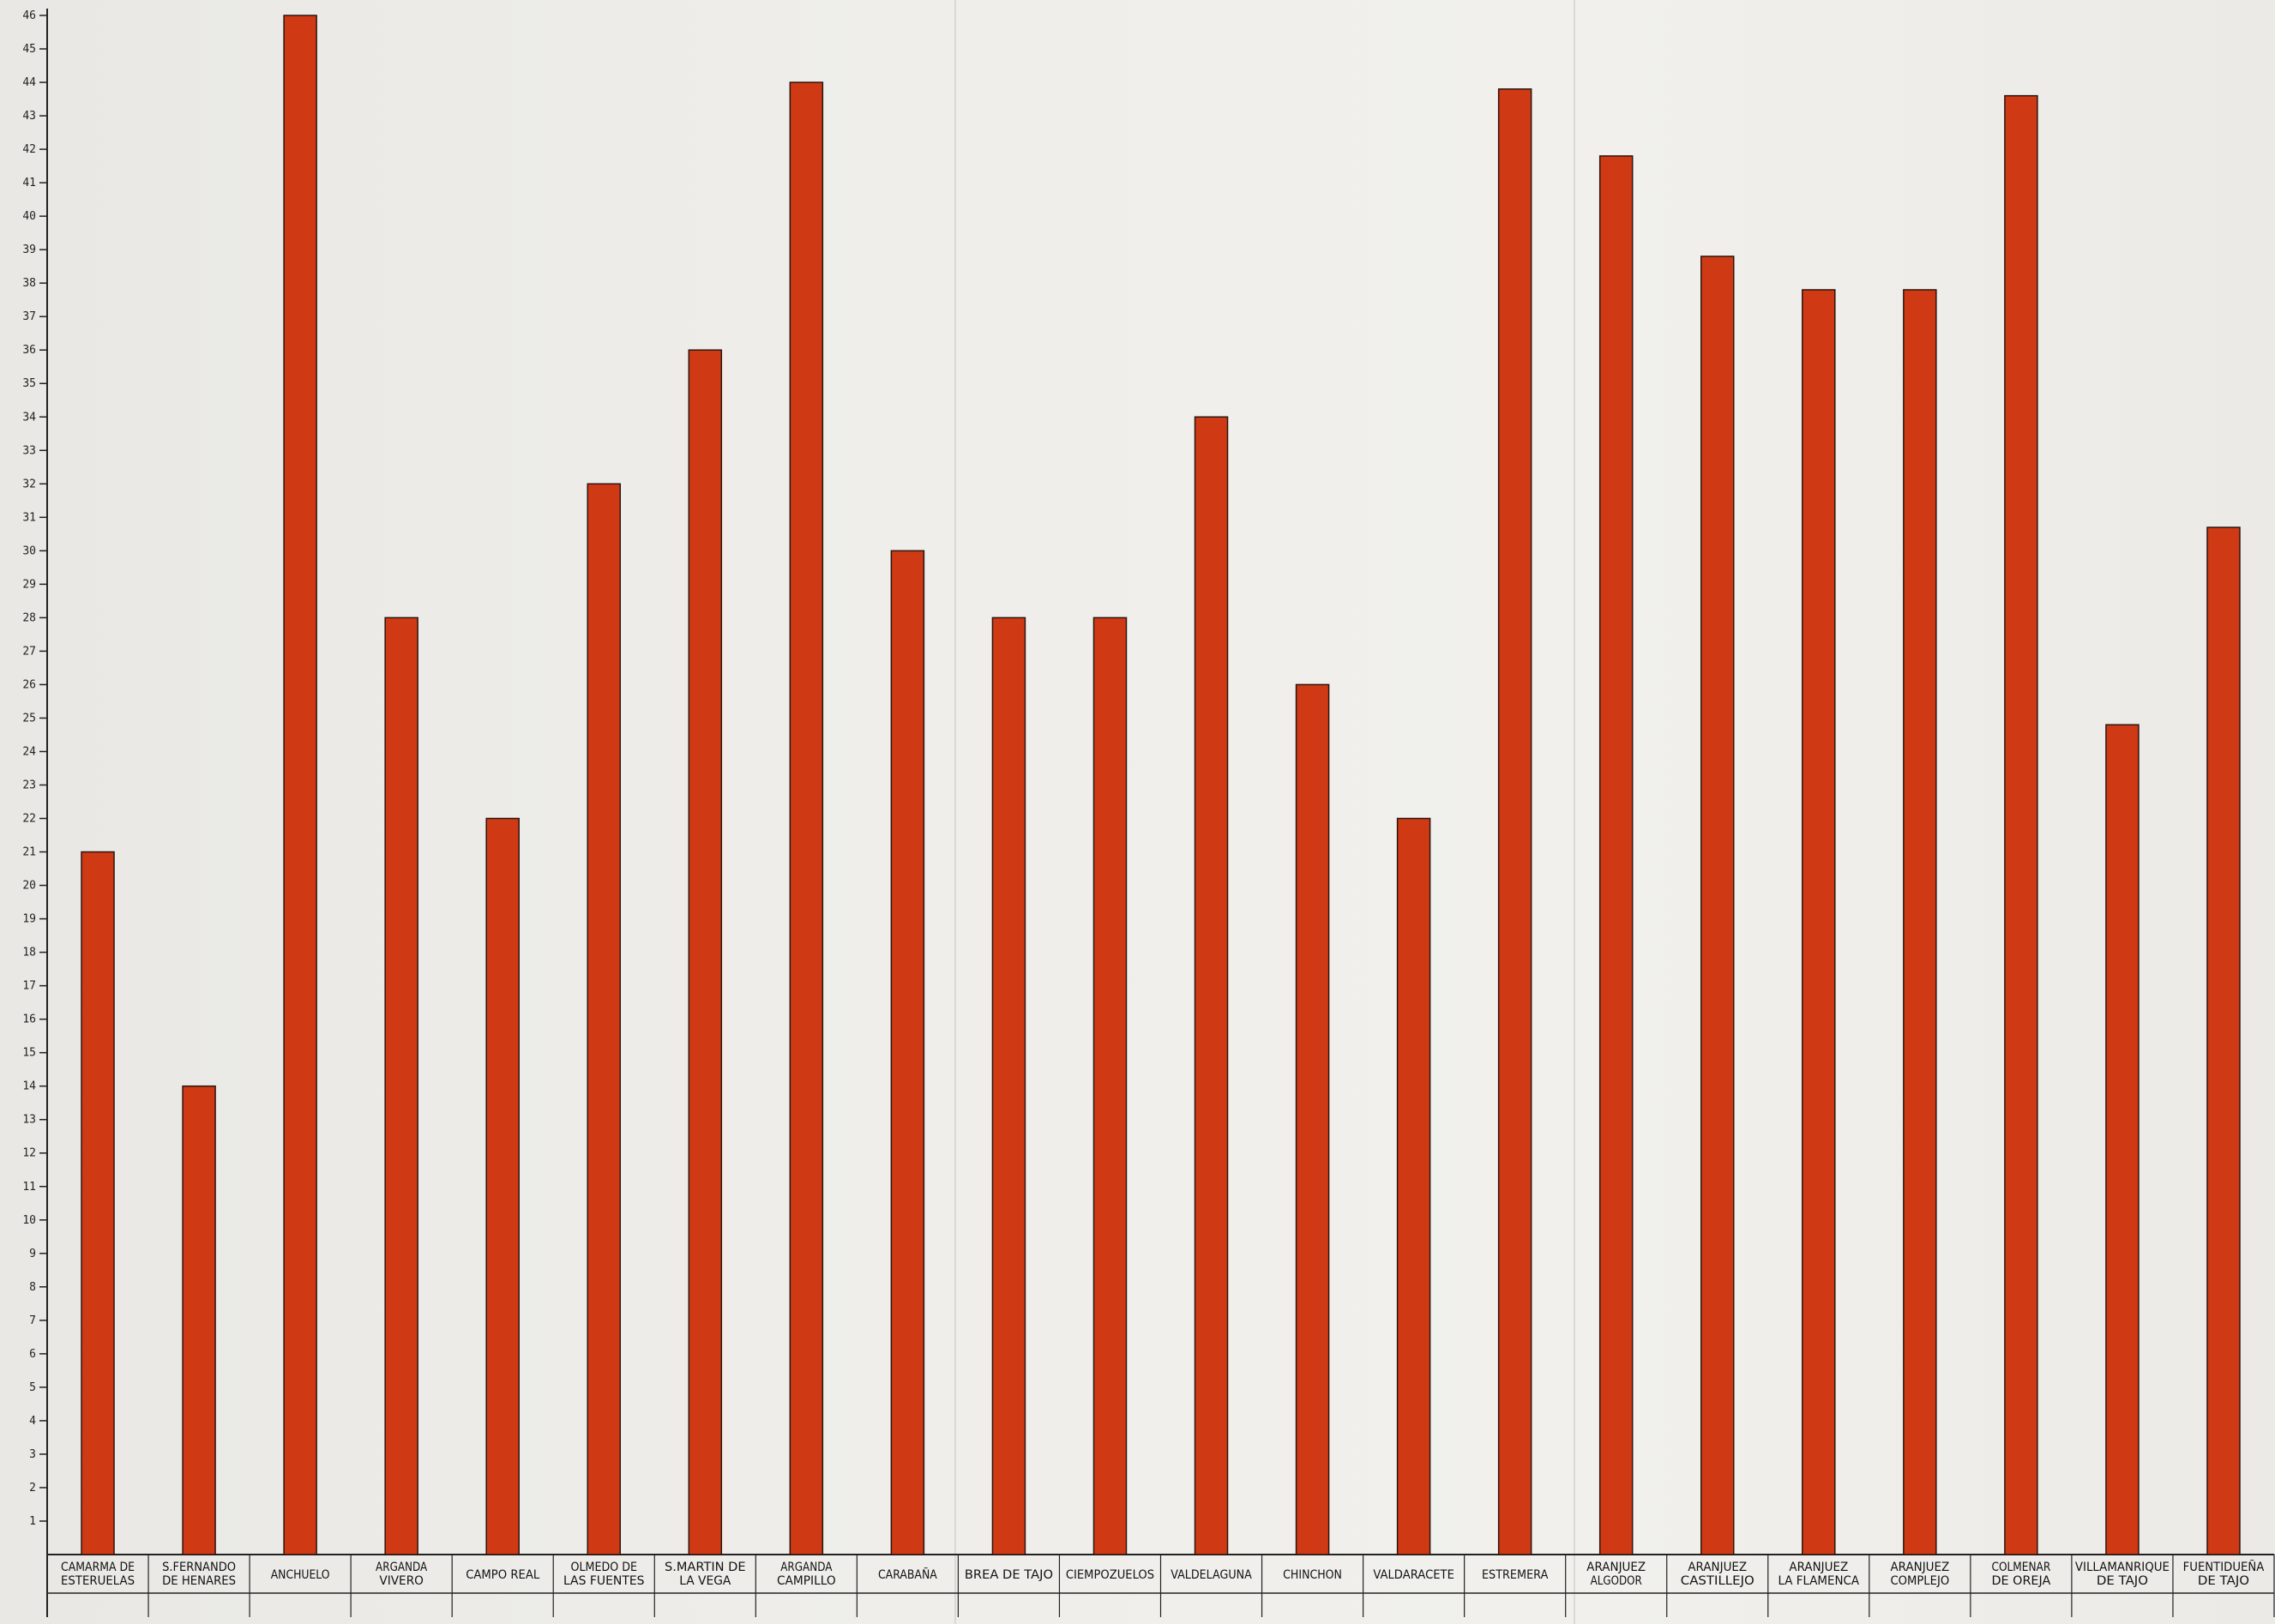 Image resolution: width=2275 pixels, height=1624 pixels. I want to click on y-tick-label: 30, so click(29, 550).